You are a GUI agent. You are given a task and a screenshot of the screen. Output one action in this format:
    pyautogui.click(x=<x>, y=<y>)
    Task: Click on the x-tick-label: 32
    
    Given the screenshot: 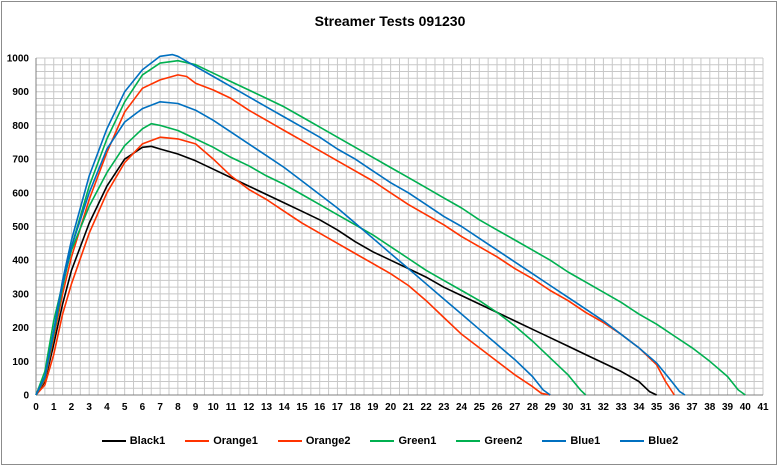 What is the action you would take?
    pyautogui.click(x=604, y=407)
    